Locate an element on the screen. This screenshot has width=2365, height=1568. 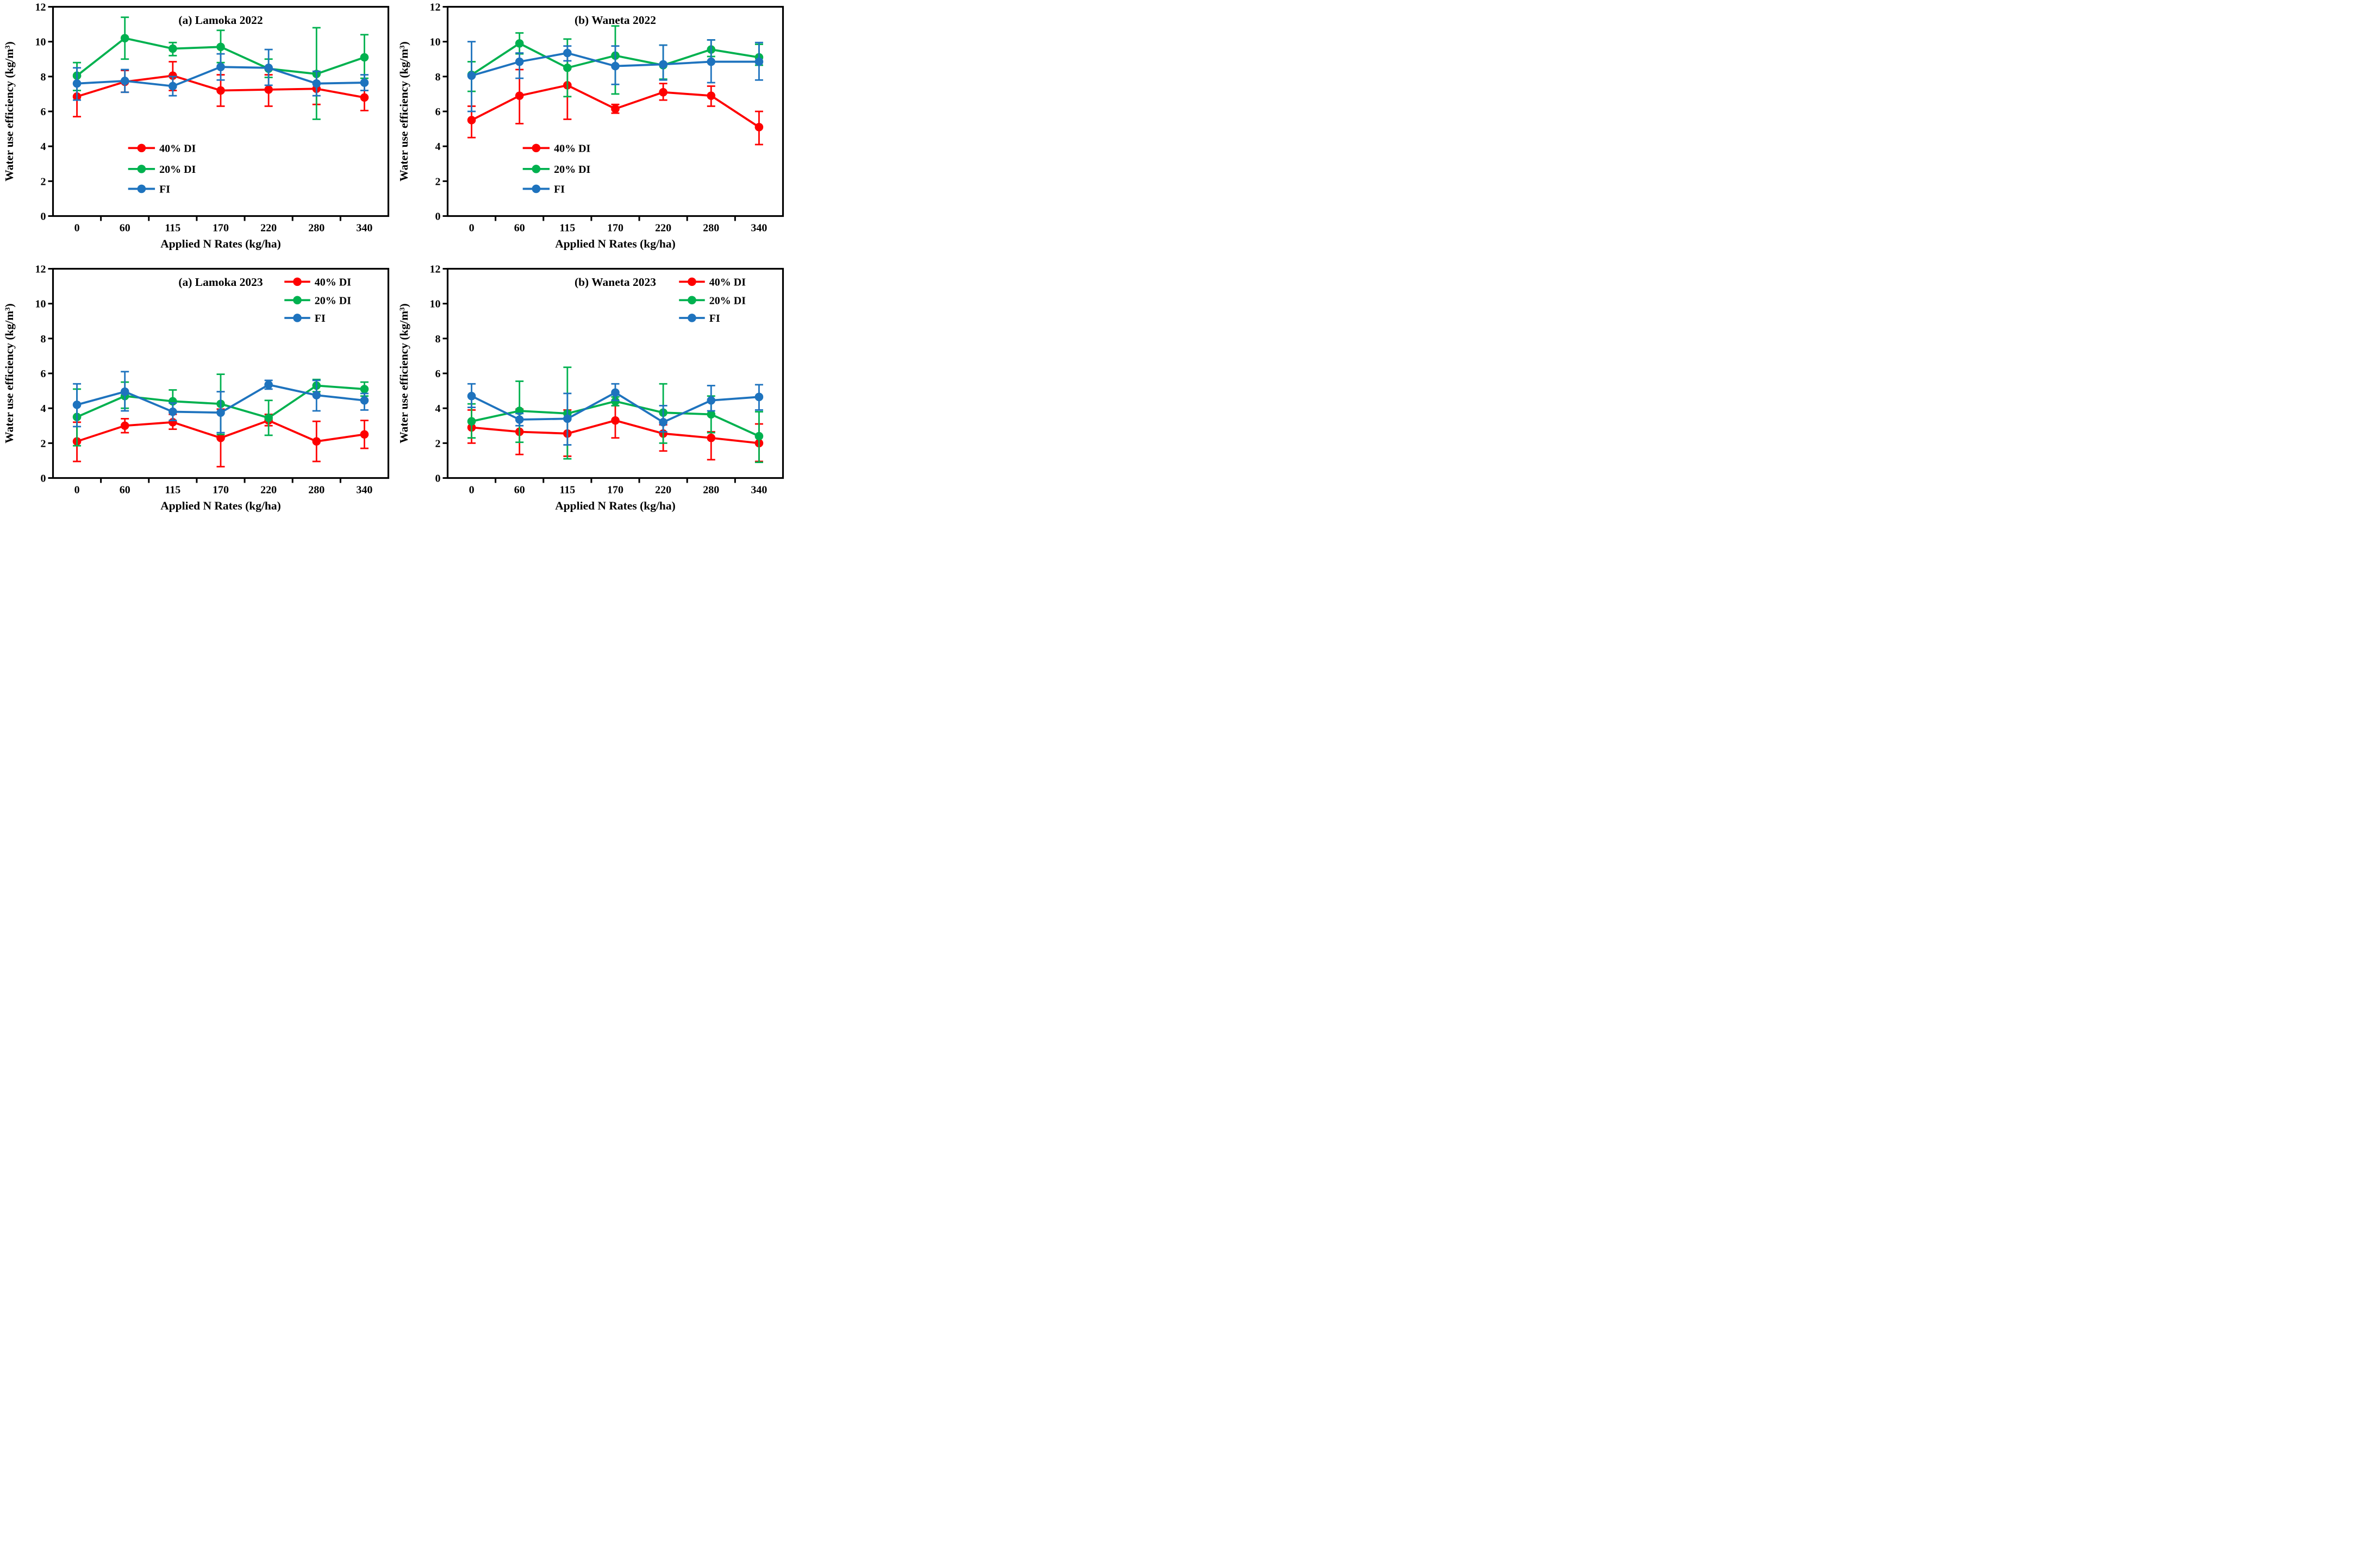
x-tick-label: 0 is located at coordinates (77, 490).